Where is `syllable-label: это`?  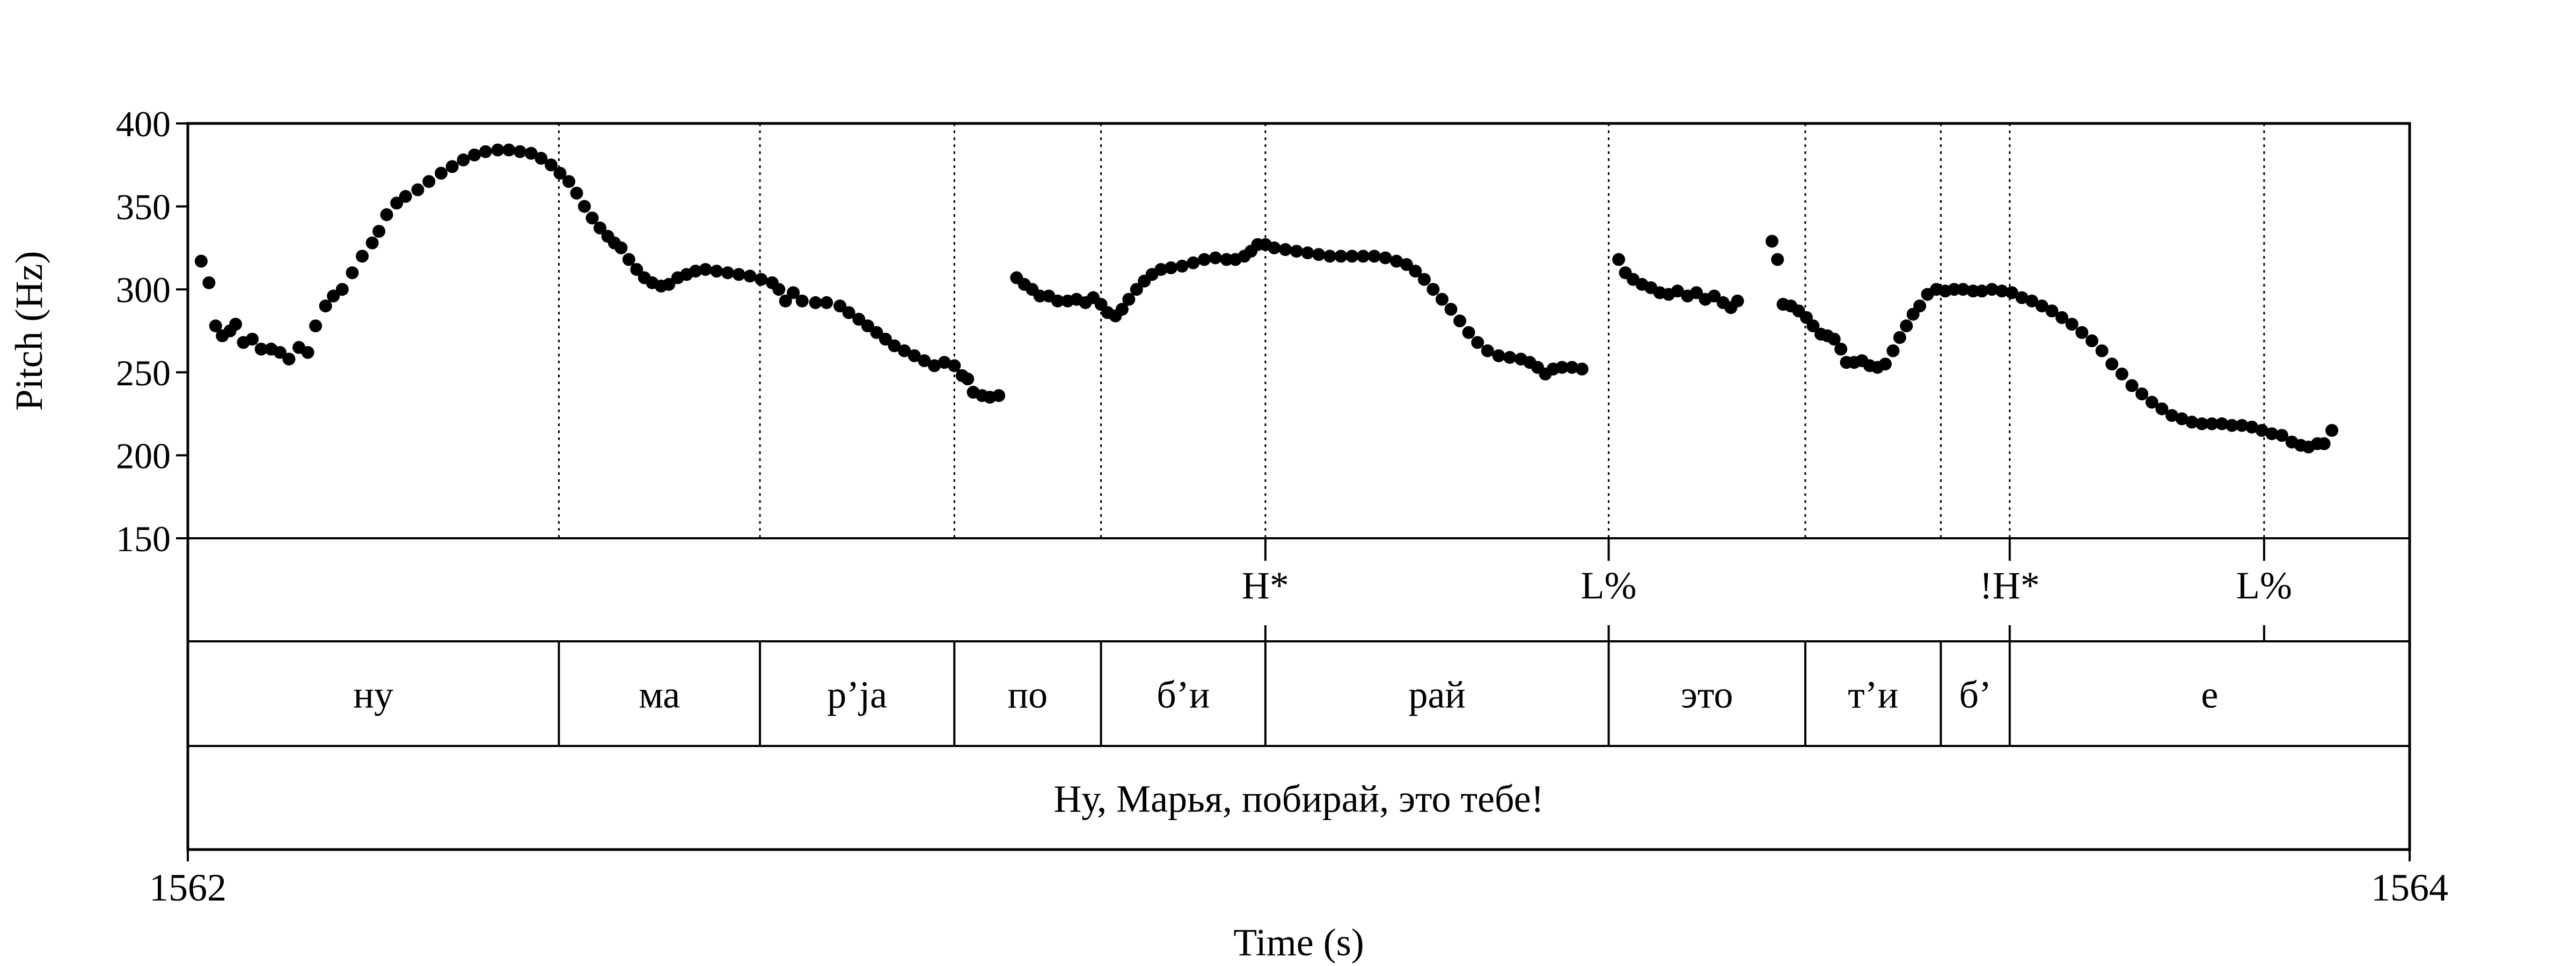
syllable-label: это is located at coordinates (1707, 695).